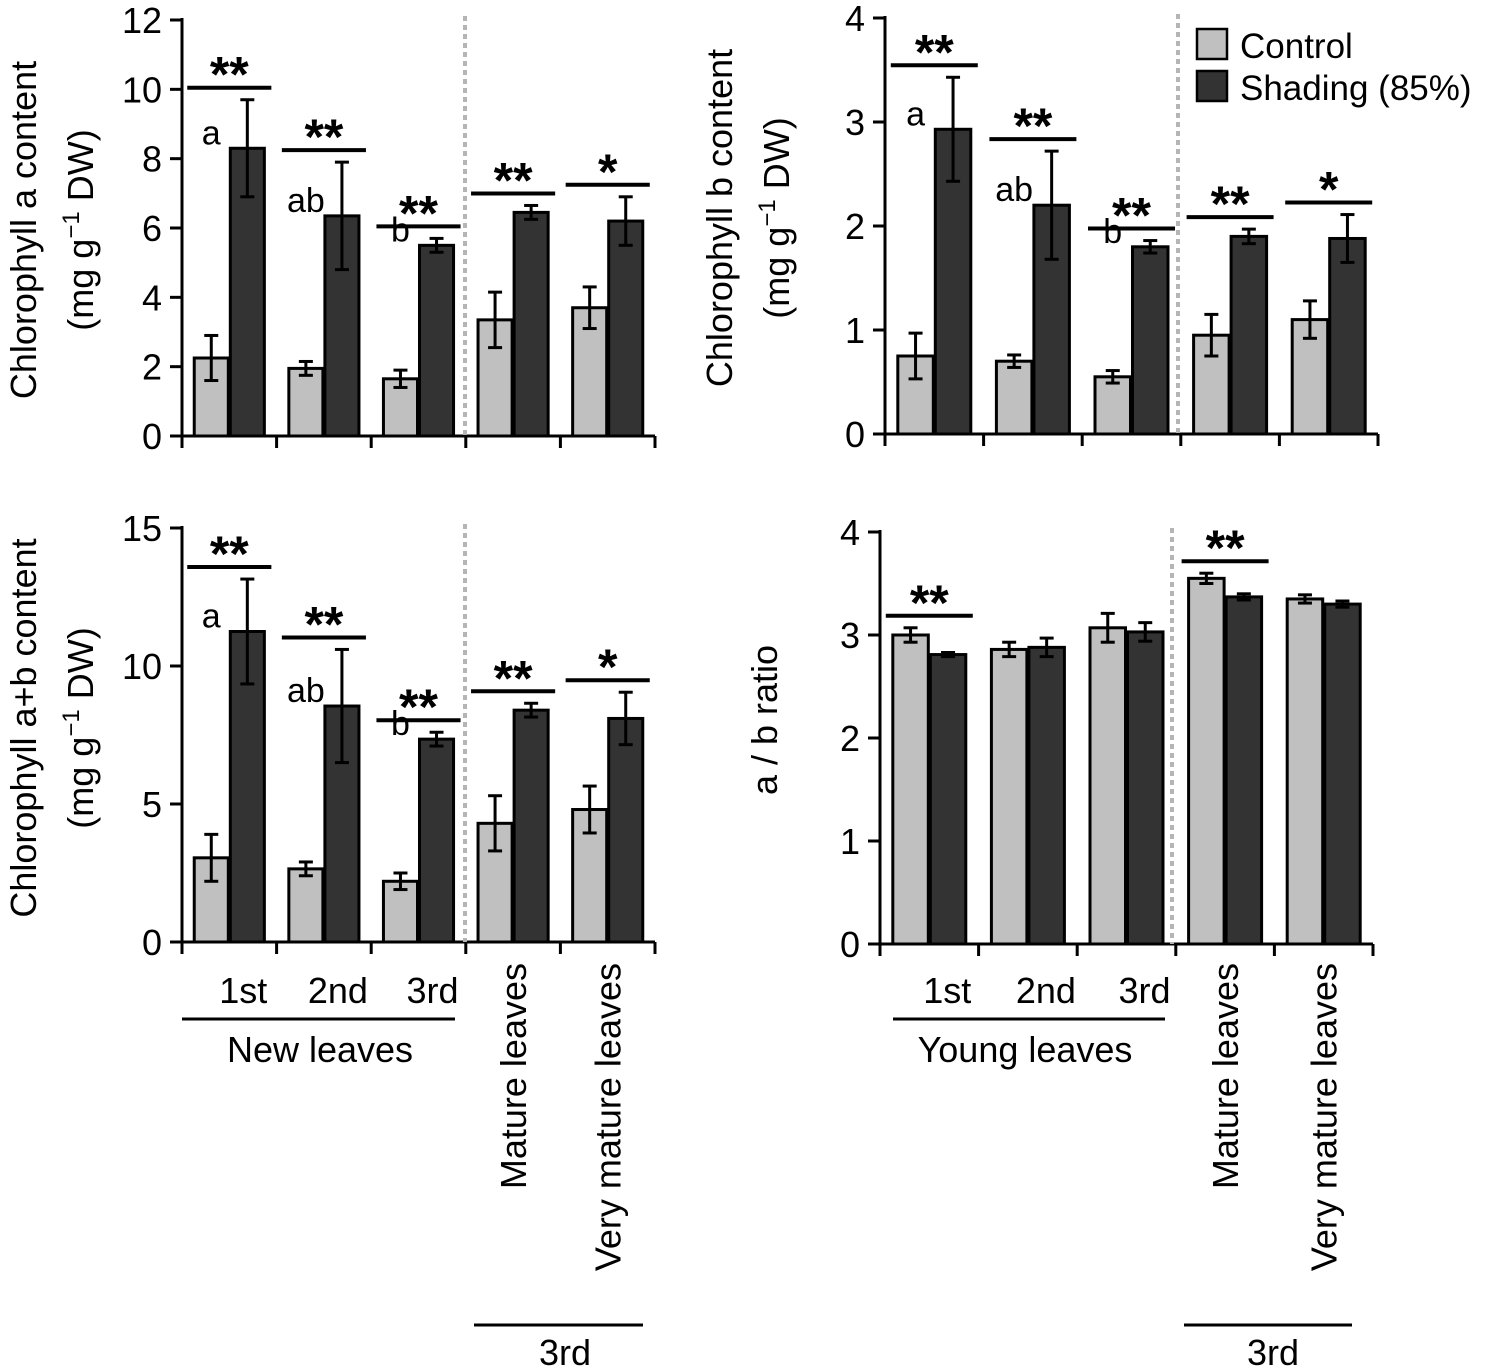  Describe the element at coordinates (1296, 46) in the screenshot. I see `legend-control-label: Control` at that location.